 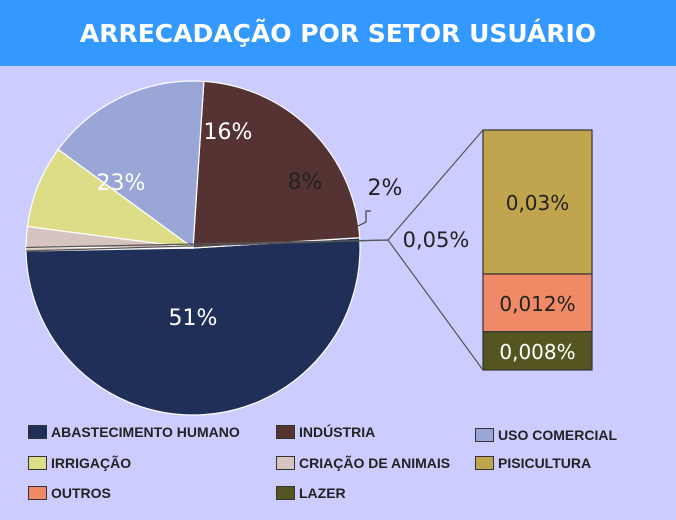 I want to click on legend-label: ABASTECIMENTO HUMANO, so click(x=145, y=432).